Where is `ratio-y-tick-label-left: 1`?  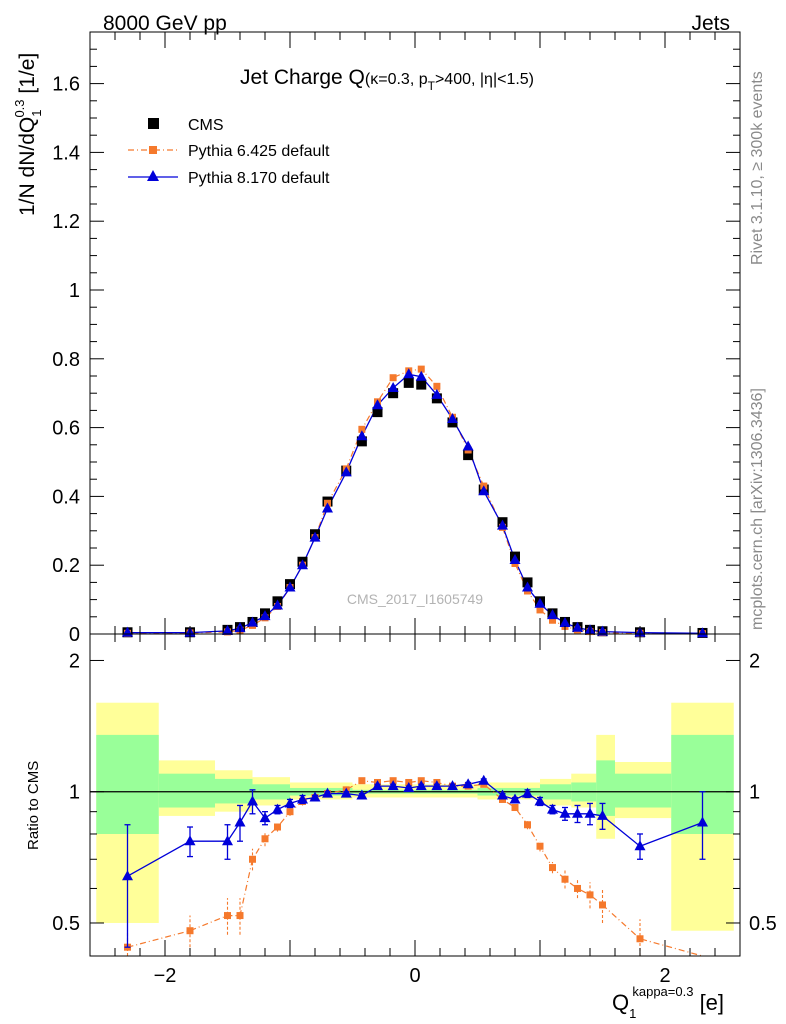 ratio-y-tick-label-left: 1 is located at coordinates (74, 793).